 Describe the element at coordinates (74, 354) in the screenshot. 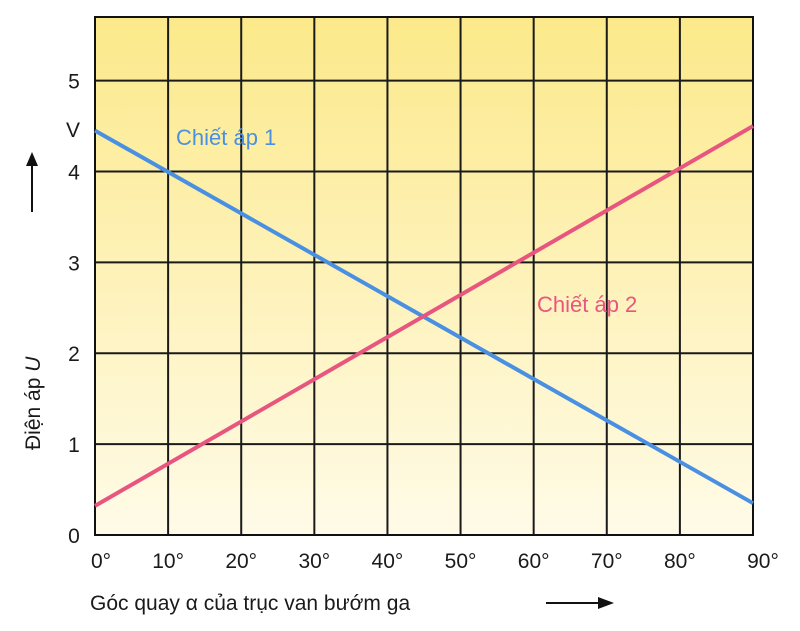

I see `y-tick-label: 2` at that location.